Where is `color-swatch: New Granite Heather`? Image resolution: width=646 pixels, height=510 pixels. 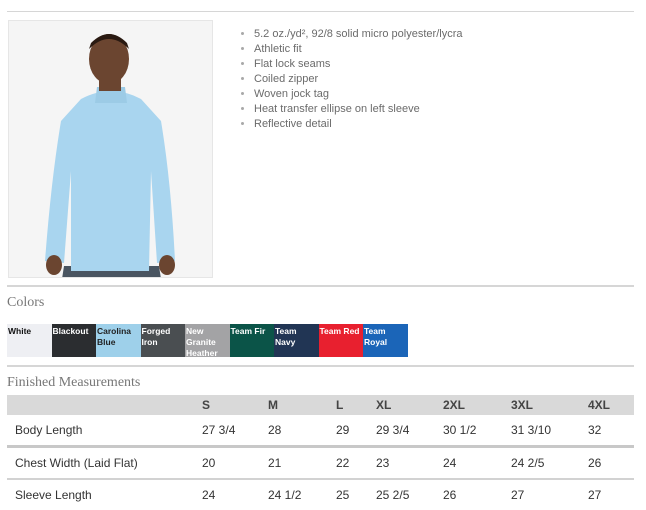 color-swatch: New Granite Heather is located at coordinates (207, 340).